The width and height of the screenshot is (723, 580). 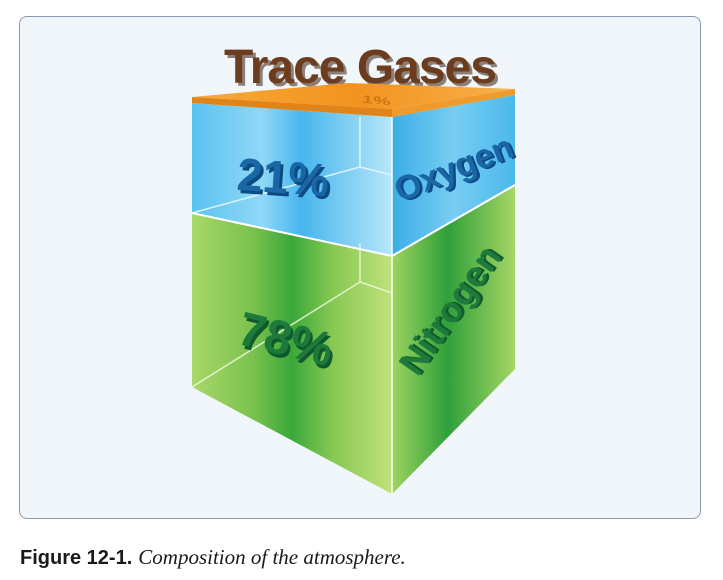 I want to click on trace-cap-side-edge, so click(x=453, y=103).